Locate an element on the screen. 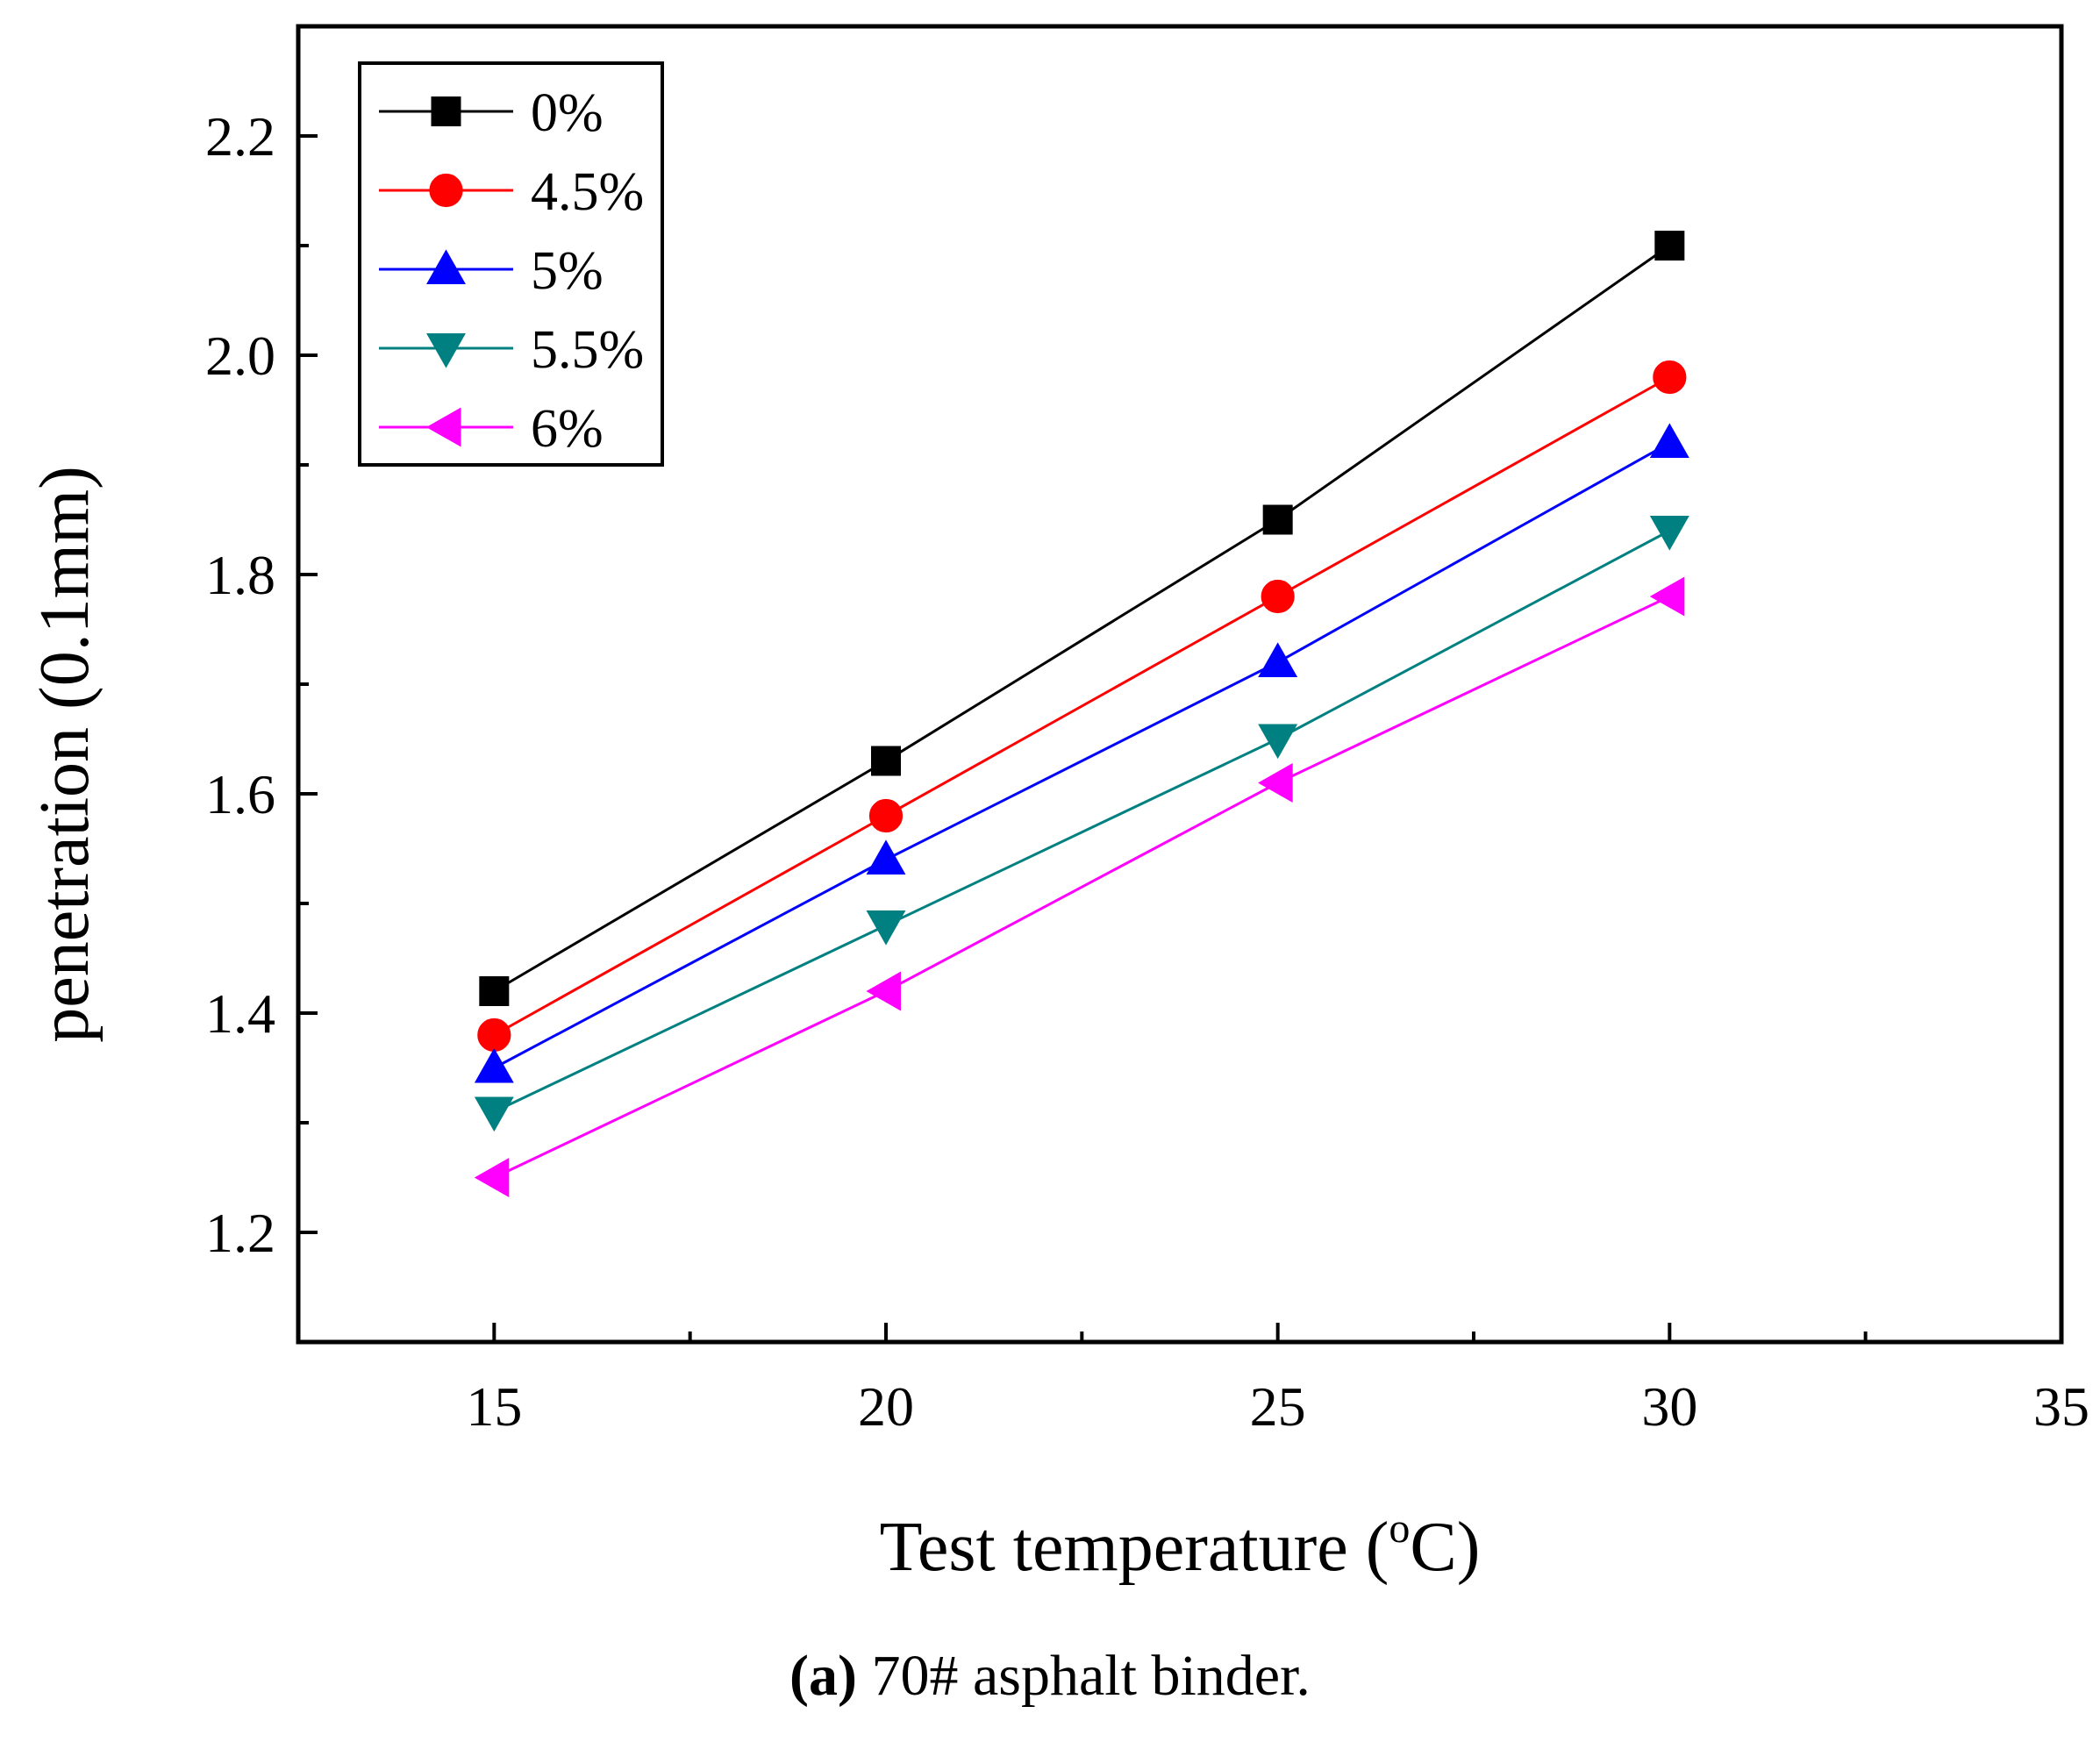 The image size is (2100, 1742). legend-item-3: 5.5% is located at coordinates (511, 350).